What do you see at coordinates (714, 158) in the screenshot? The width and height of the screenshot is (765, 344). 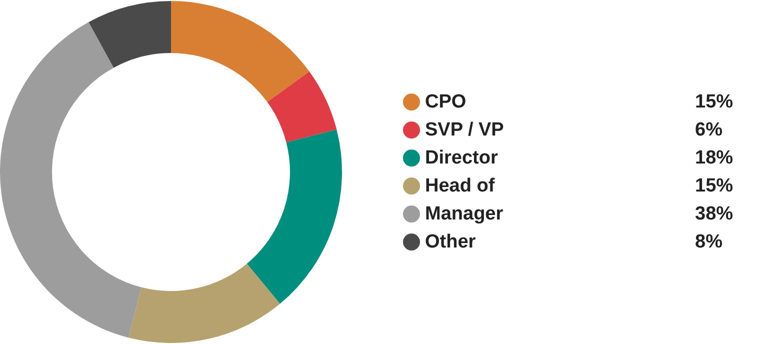 I see `data-label: 18%` at bounding box center [714, 158].